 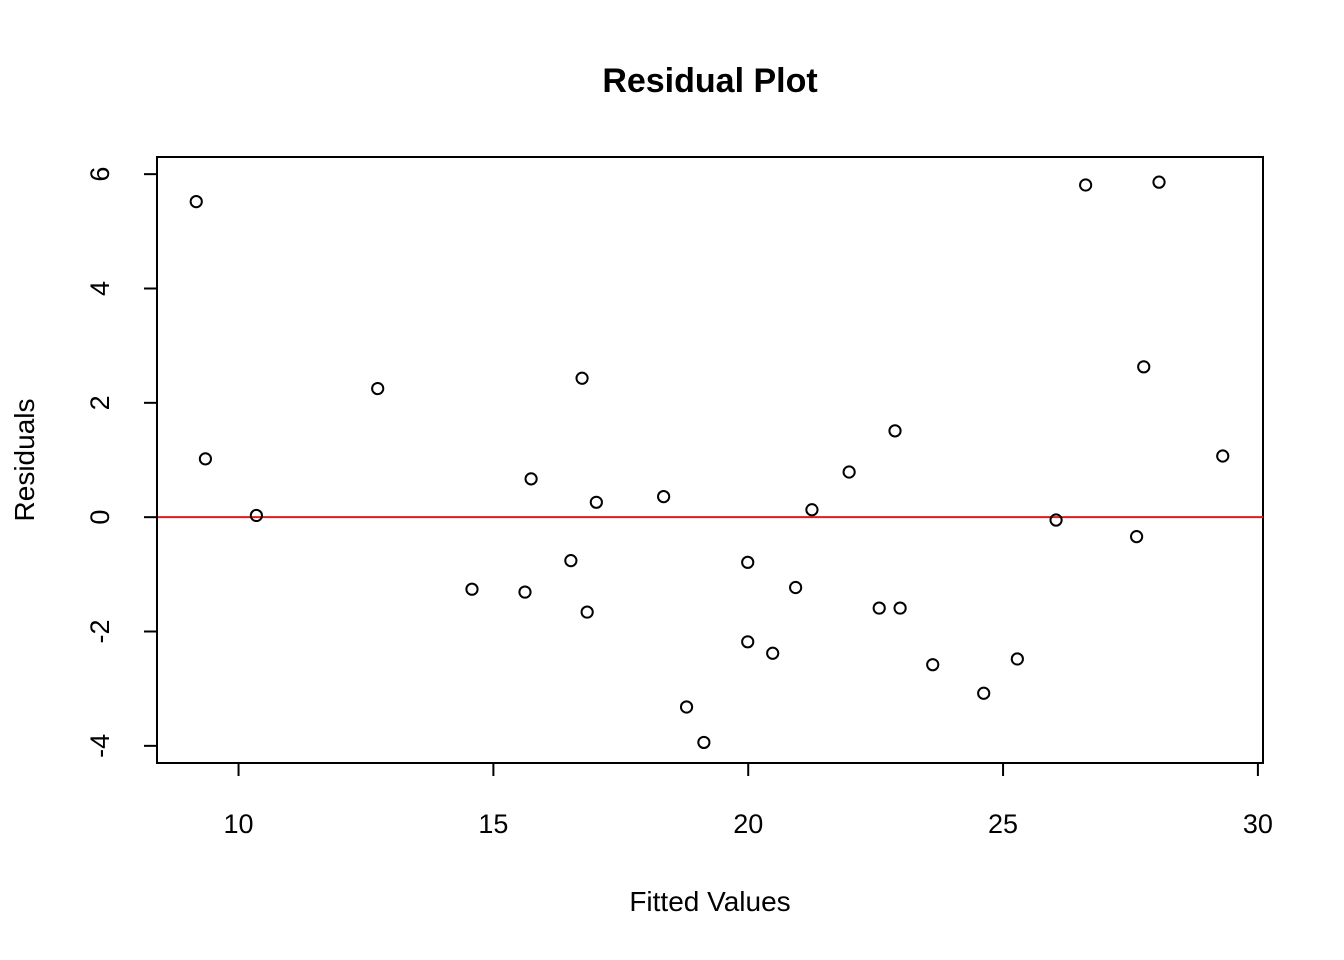 I want to click on x-axis-label: Fitted Values, so click(x=709, y=901).